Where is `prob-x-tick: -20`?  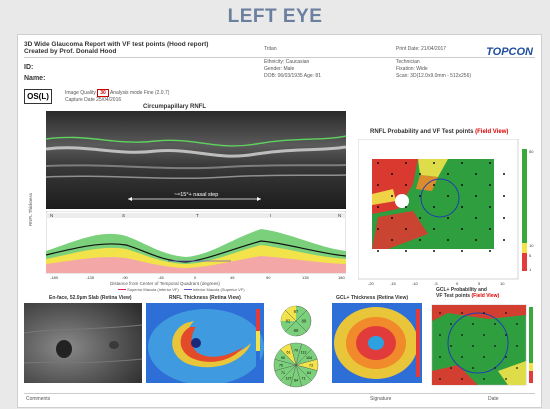 prob-x-tick: -20 is located at coordinates (371, 283).